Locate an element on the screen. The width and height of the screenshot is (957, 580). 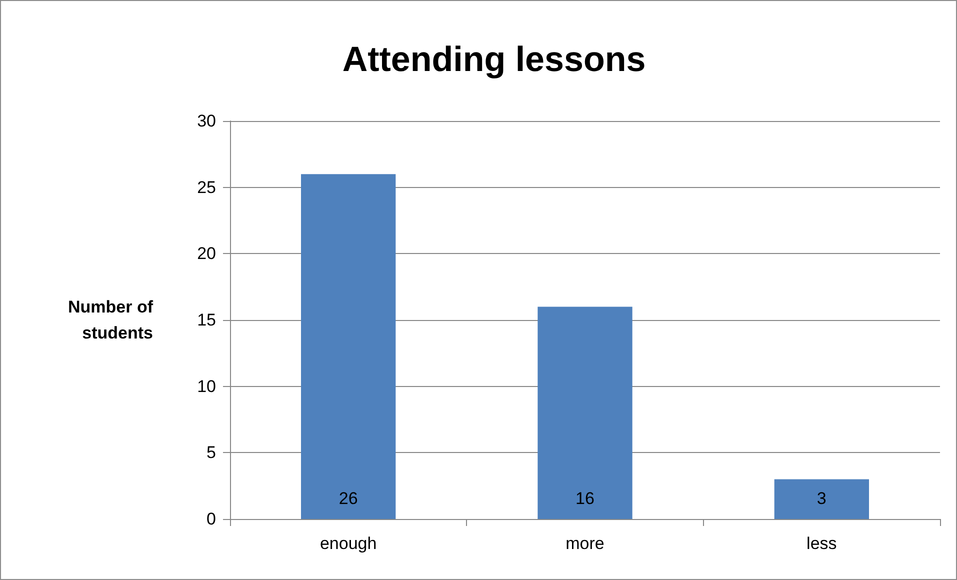
y-tick-label: 15 is located at coordinates (206, 320).